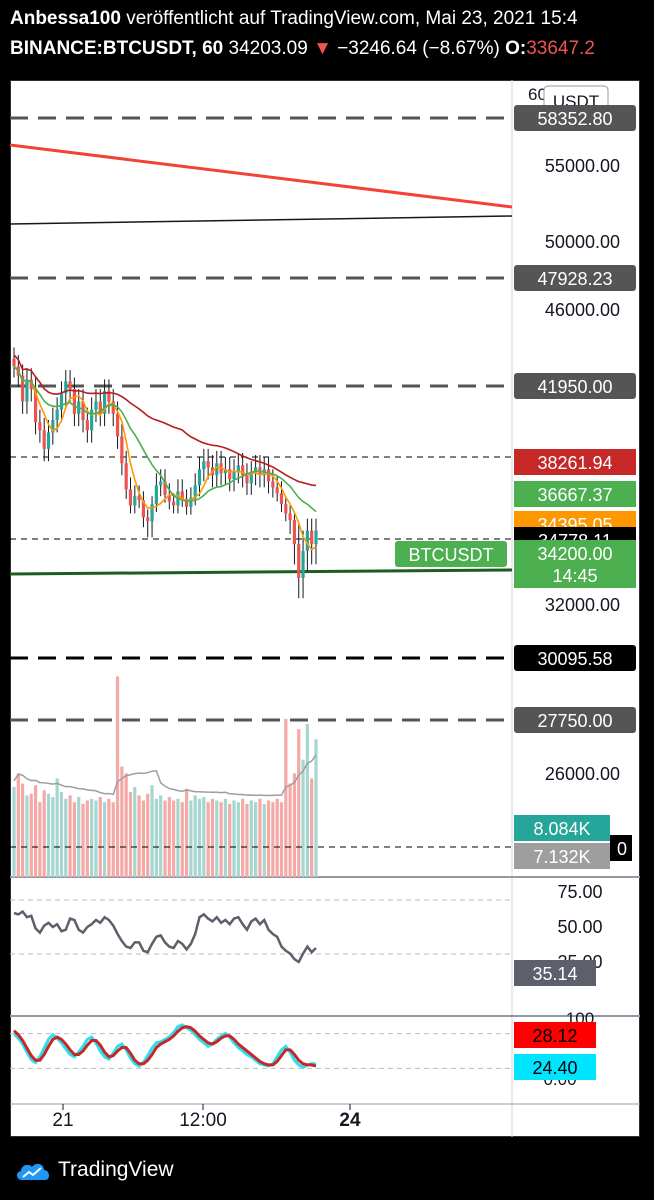  What do you see at coordinates (117, 48) in the screenshot?
I see `symbol-name: BINANCE:BTCUSDT, 60` at bounding box center [117, 48].